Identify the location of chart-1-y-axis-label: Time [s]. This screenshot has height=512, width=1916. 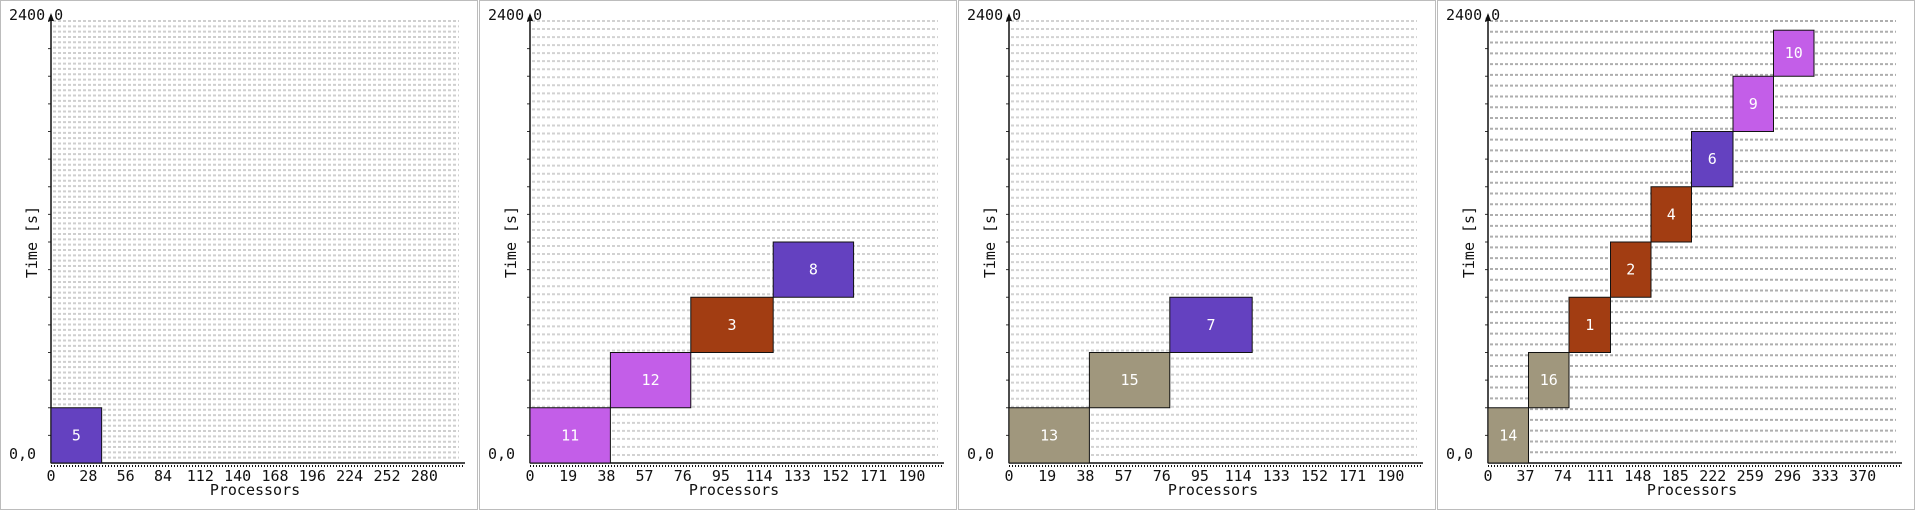
(32, 242).